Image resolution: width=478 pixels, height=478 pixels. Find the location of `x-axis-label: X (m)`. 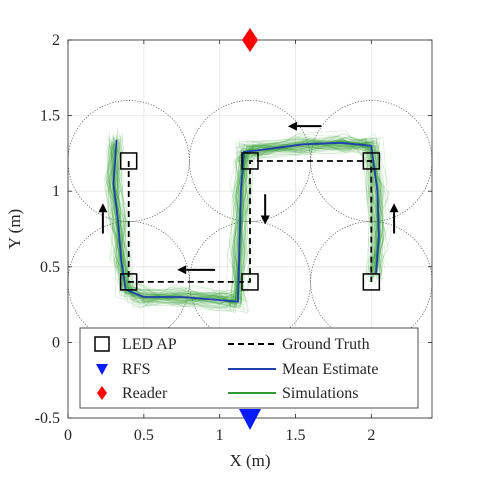

x-axis-label: X (m) is located at coordinates (249, 460).